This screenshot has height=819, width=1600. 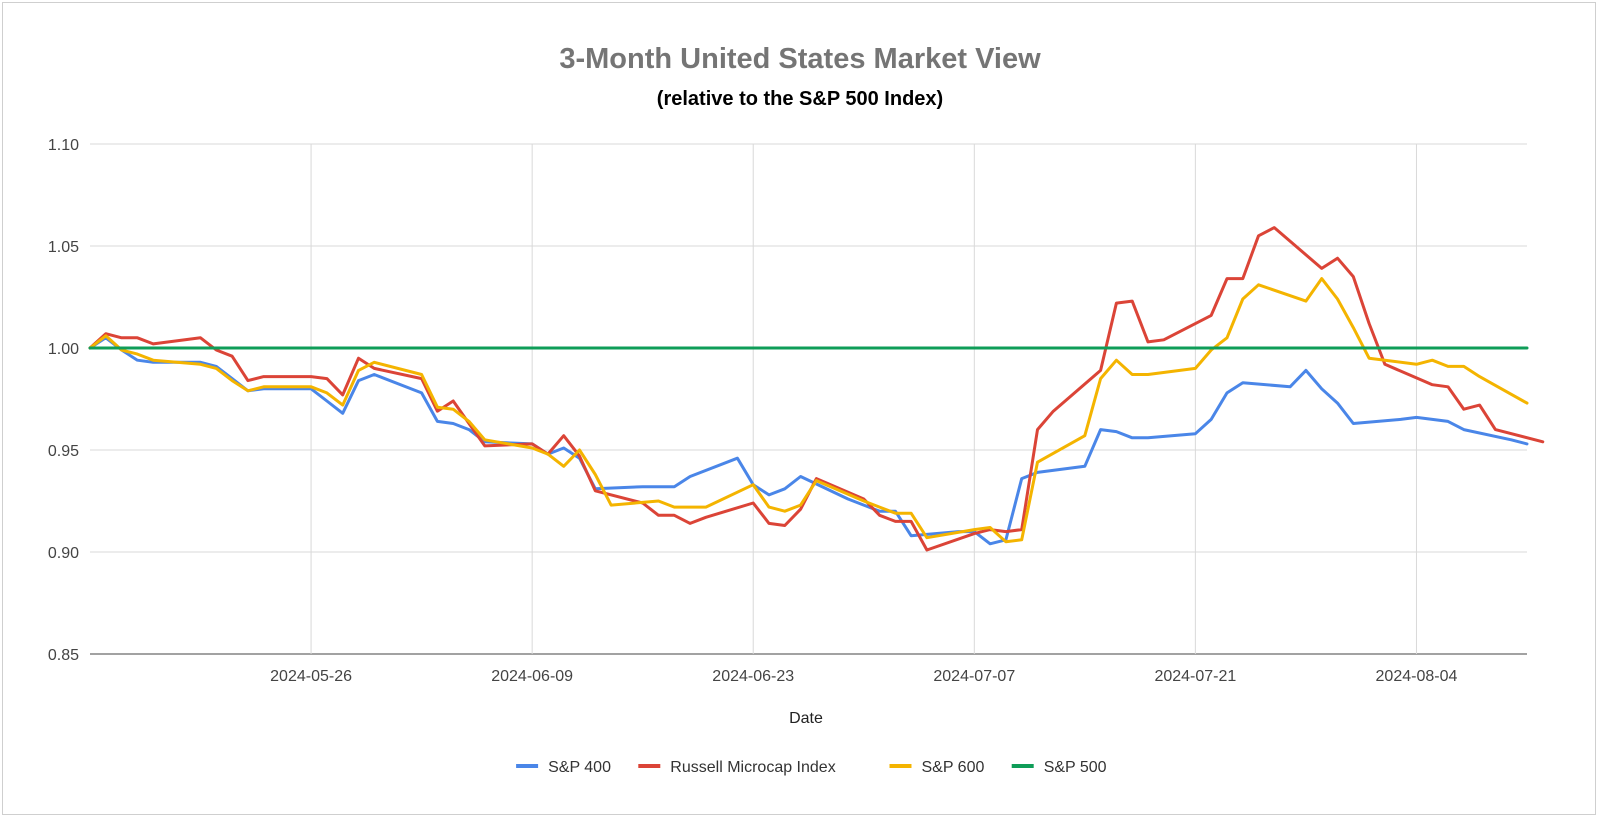 I want to click on x-tick-label: 2024-07-21, so click(x=1195, y=676).